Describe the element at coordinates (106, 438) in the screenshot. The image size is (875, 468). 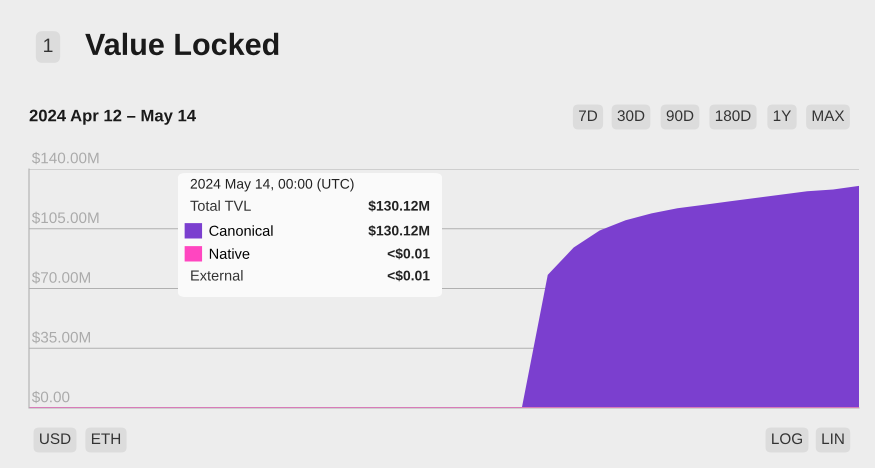
I see `text: ETH` at that location.